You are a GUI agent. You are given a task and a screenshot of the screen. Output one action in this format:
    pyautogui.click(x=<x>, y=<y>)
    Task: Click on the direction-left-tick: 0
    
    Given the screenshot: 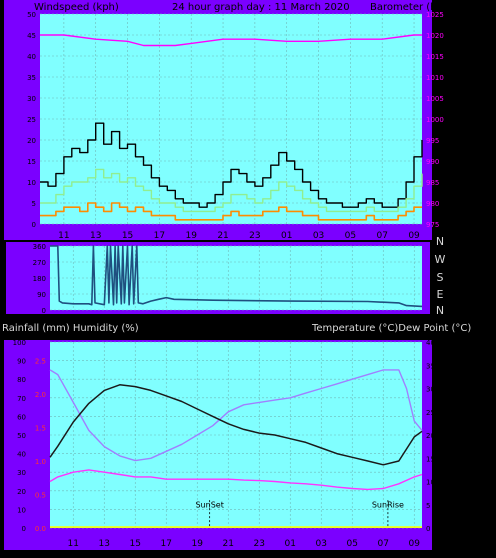 What is the action you would take?
    pyautogui.click(x=44, y=311)
    